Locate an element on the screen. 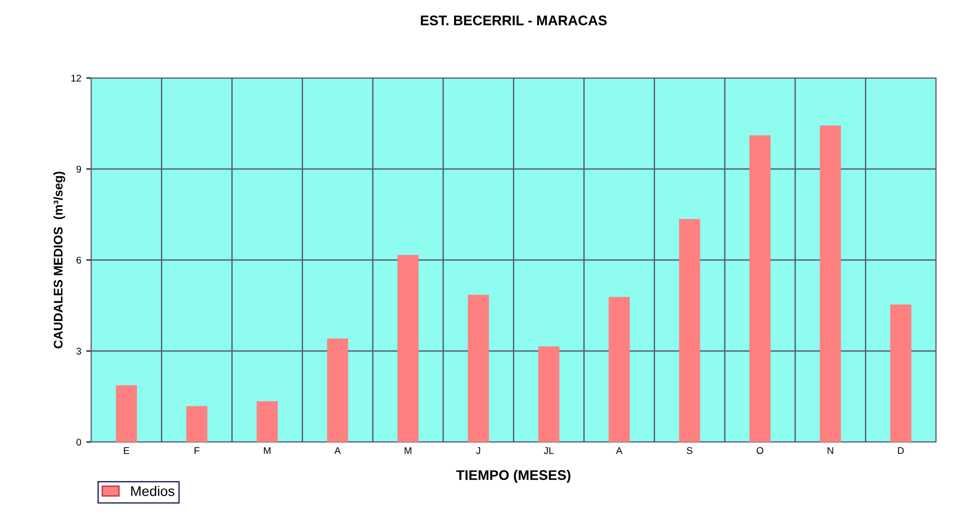 The height and width of the screenshot is (520, 960). y-tick-label: 9 is located at coordinates (79, 169).